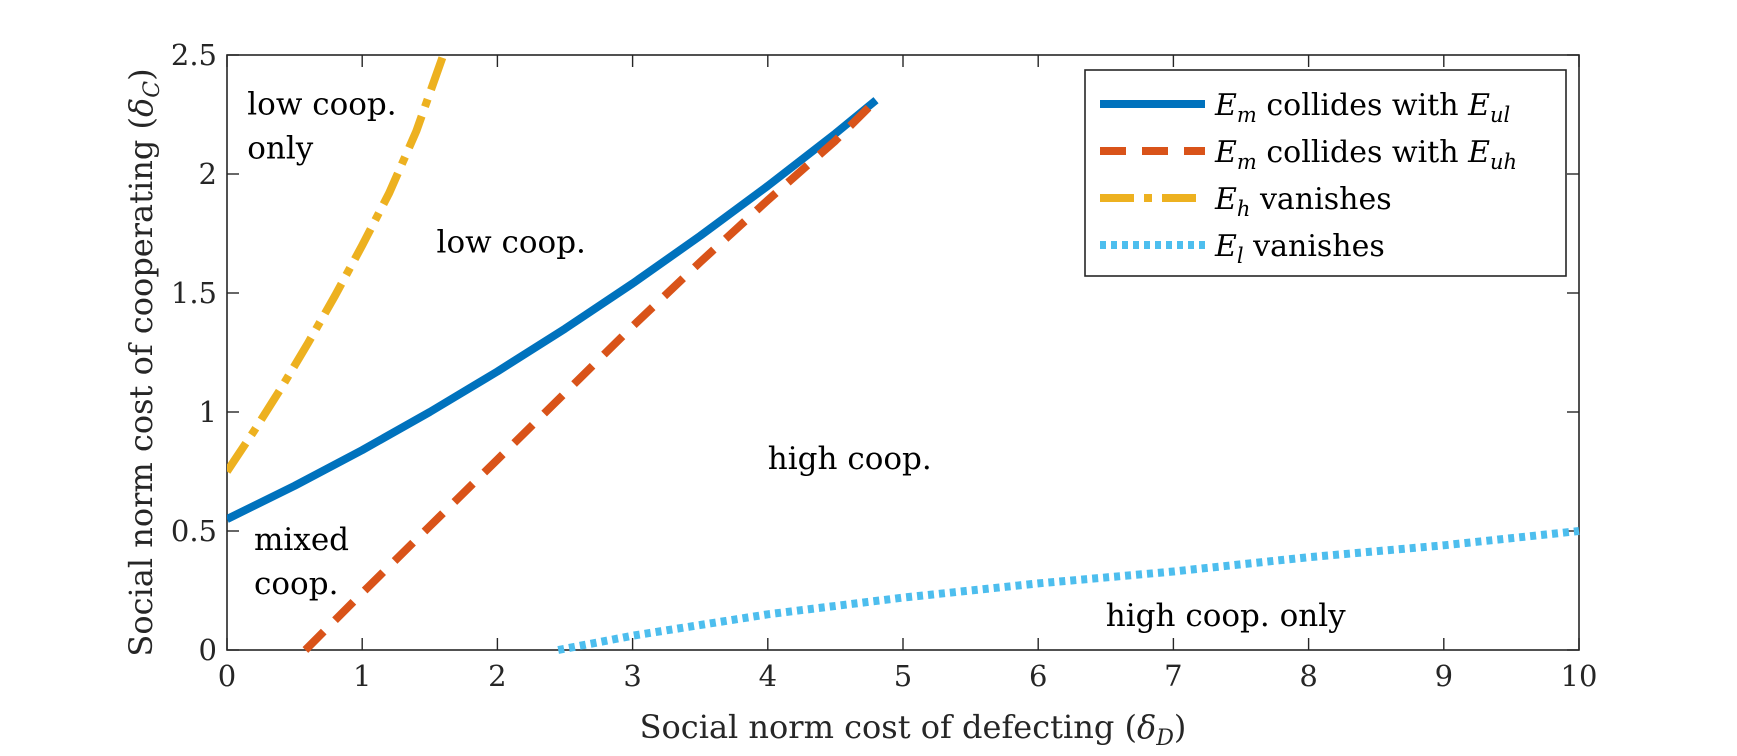 This screenshot has width=1737, height=756. What do you see at coordinates (141, 74) in the screenshot?
I see `y-axis-close: )` at bounding box center [141, 74].